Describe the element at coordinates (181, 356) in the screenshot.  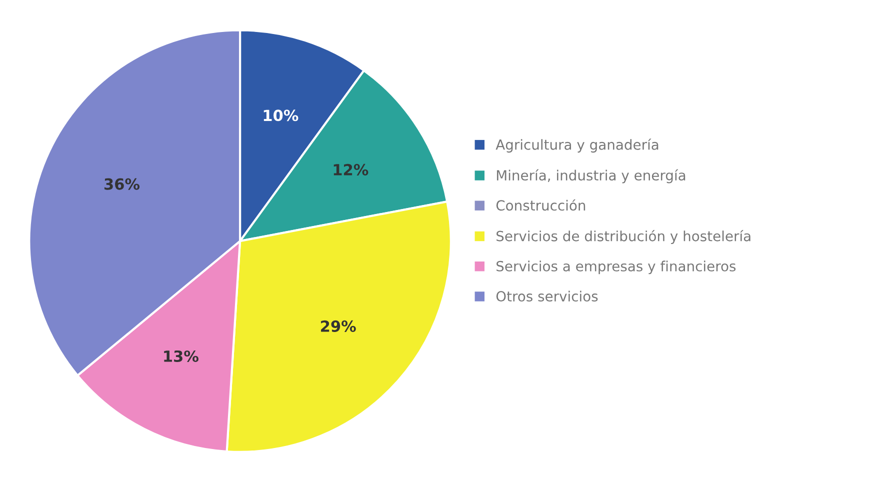
I see `data-label: 13%` at that location.